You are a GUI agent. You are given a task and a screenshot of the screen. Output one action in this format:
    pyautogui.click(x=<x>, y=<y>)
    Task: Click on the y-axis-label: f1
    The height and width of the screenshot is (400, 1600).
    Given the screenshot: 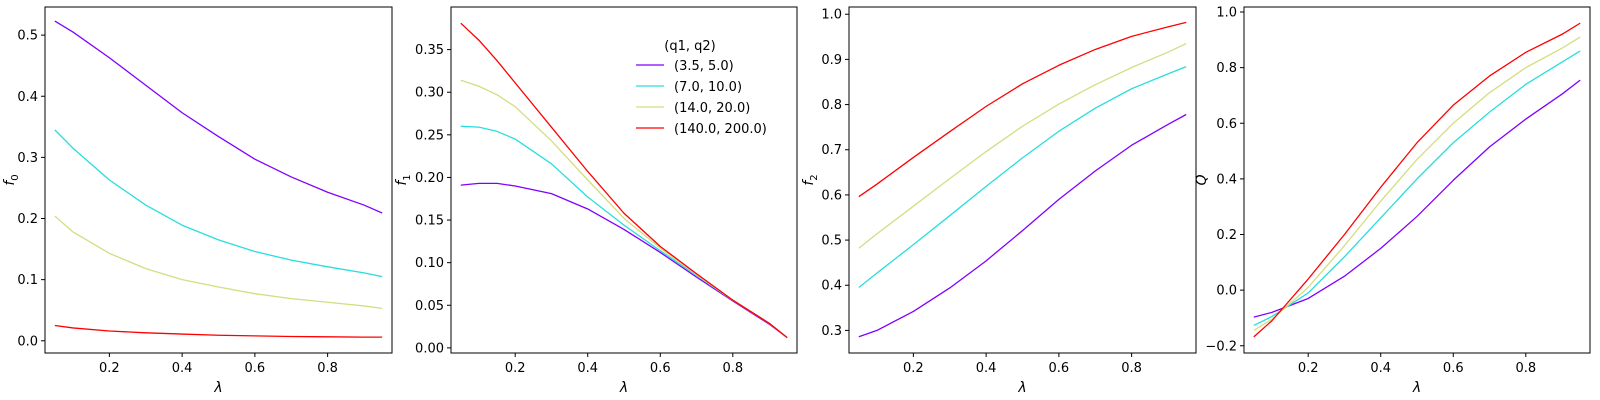 What is the action you would take?
    pyautogui.click(x=403, y=179)
    